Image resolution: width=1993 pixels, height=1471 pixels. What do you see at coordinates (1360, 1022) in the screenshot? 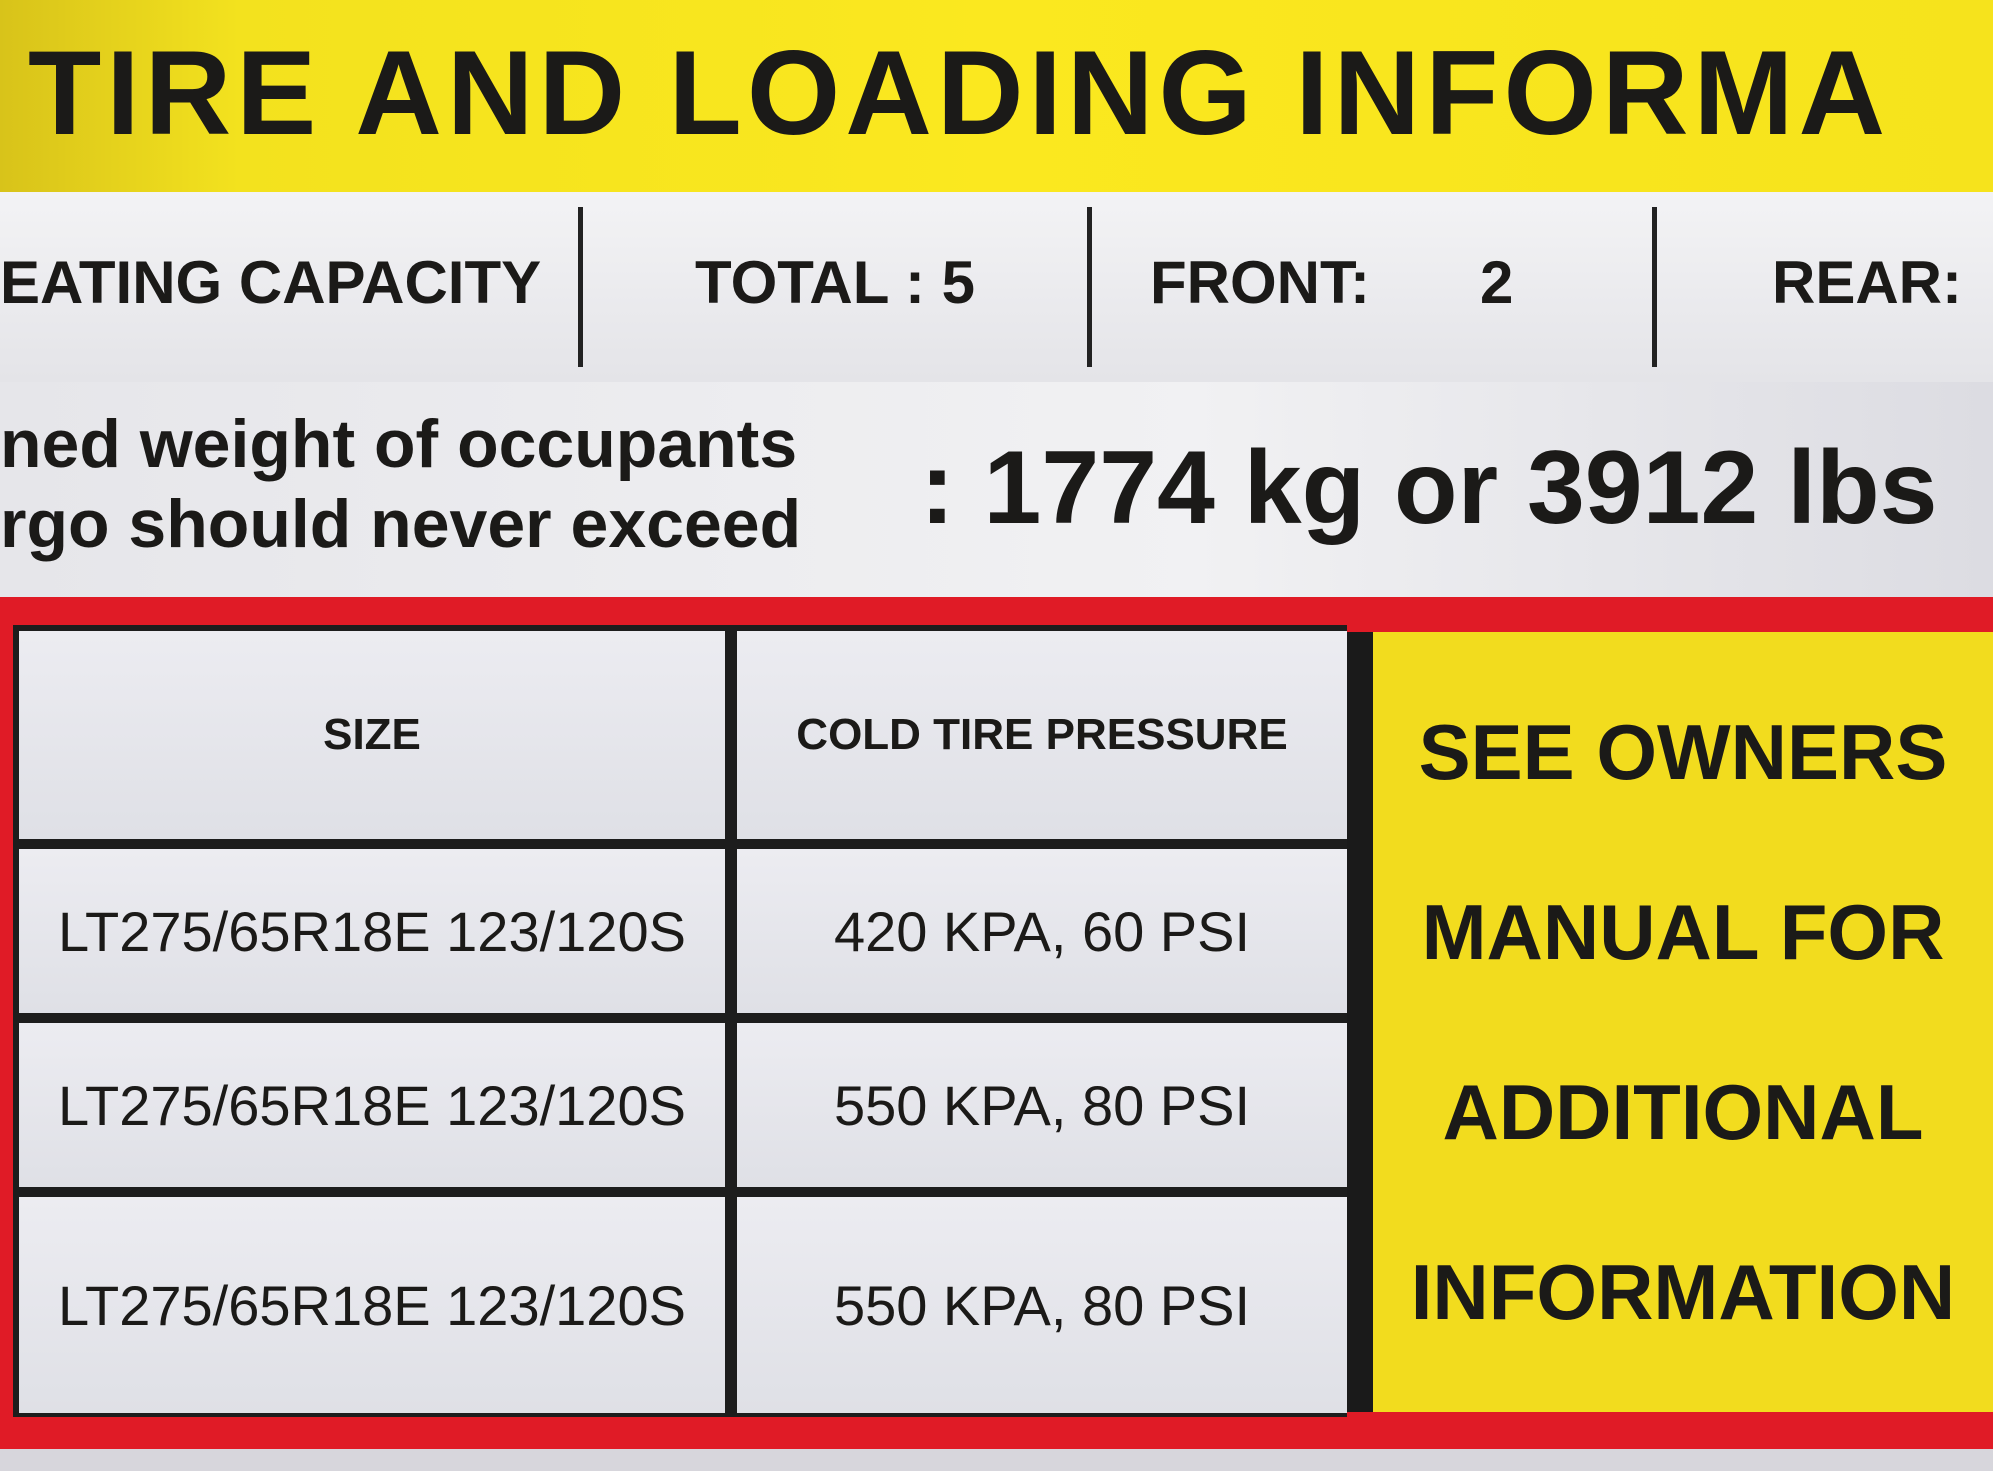
I see `notice-divider` at bounding box center [1360, 1022].